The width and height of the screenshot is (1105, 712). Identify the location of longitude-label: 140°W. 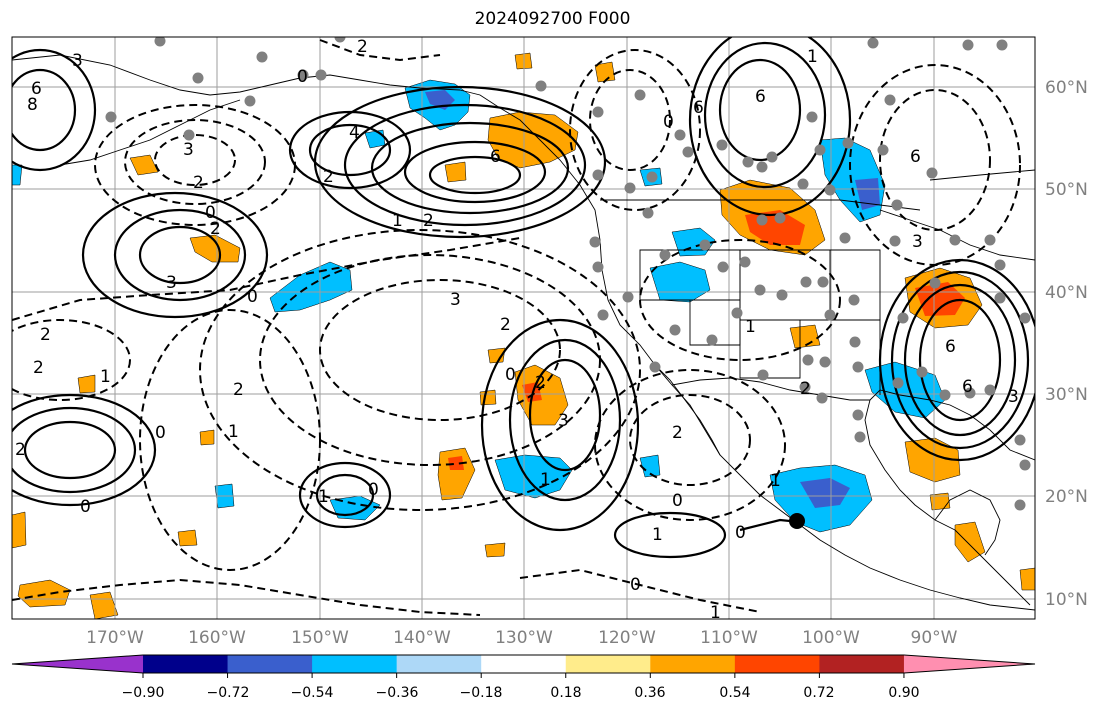
(422, 638).